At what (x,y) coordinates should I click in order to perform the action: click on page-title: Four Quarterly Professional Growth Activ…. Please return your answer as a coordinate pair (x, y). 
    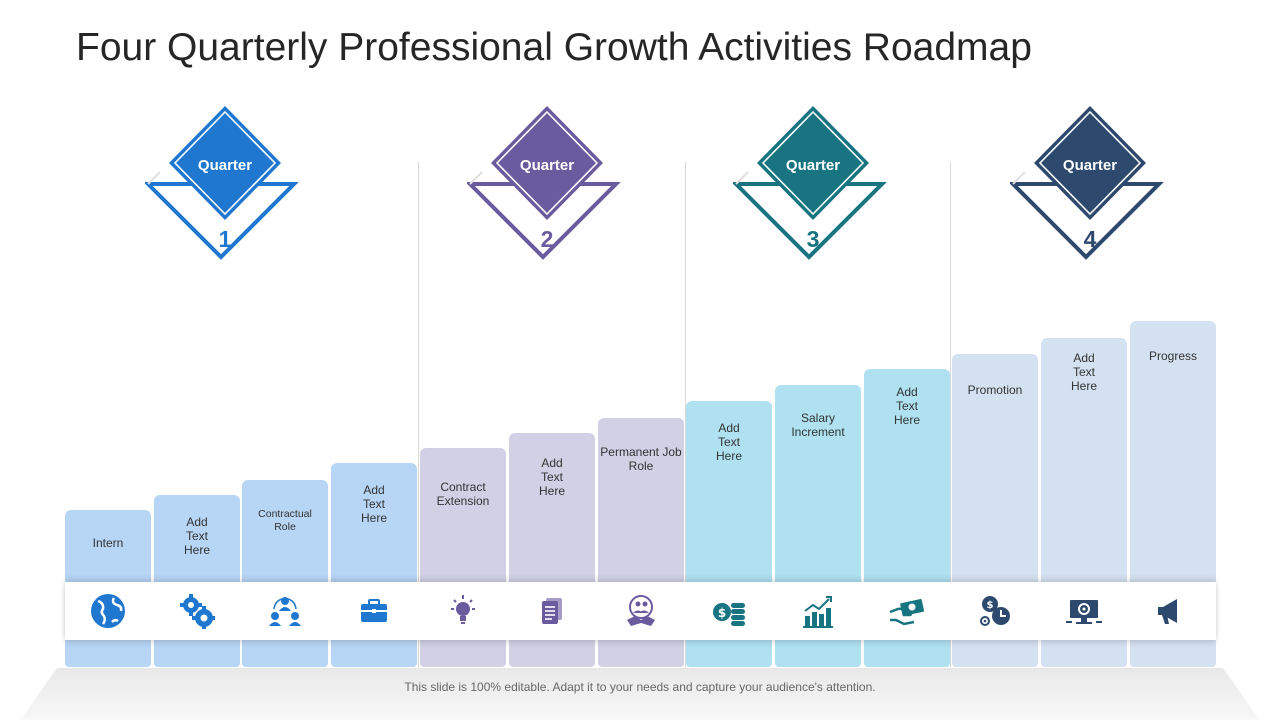
    Looking at the image, I should click on (554, 47).